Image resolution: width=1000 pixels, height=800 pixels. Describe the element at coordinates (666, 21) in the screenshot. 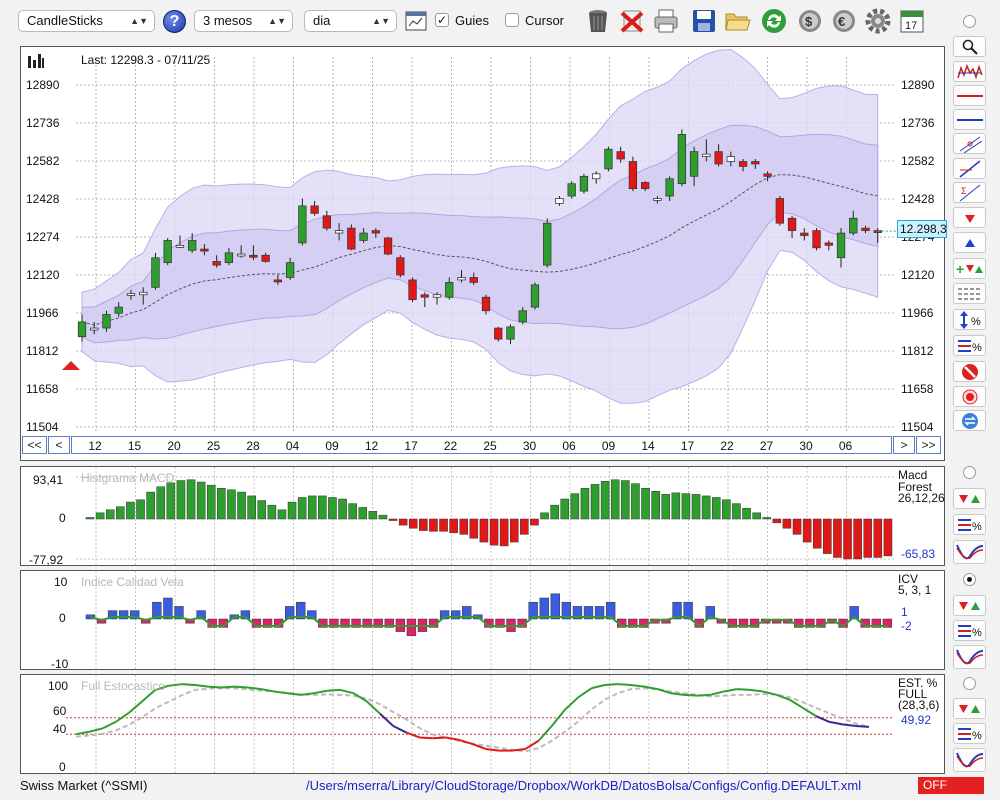

I see `print-icon` at that location.